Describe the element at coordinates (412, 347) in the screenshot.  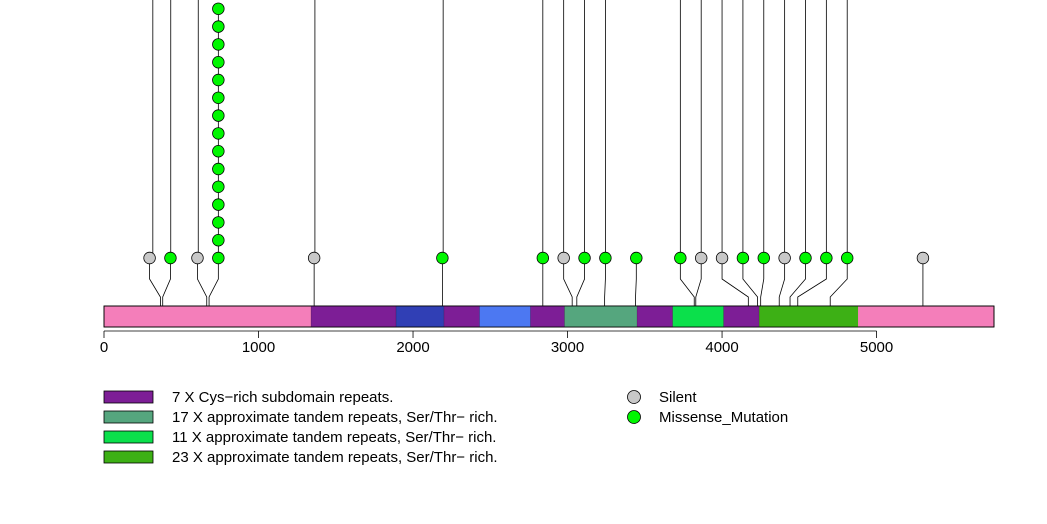
I see `x-tick-label: 2000` at that location.